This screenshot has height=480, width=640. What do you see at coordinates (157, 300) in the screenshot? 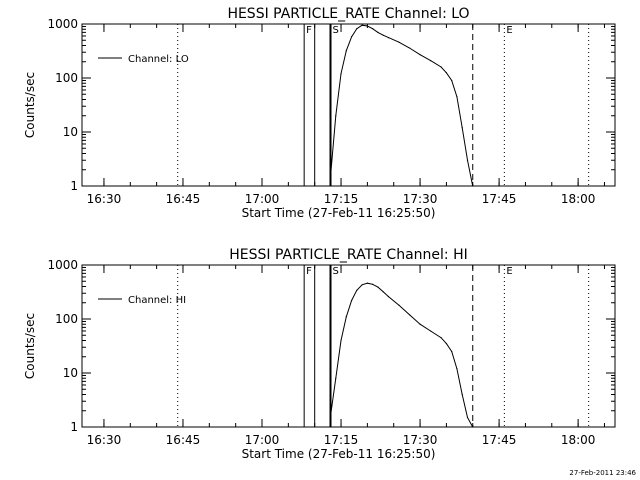
I see `legend-label: Channel: HI` at bounding box center [157, 300].